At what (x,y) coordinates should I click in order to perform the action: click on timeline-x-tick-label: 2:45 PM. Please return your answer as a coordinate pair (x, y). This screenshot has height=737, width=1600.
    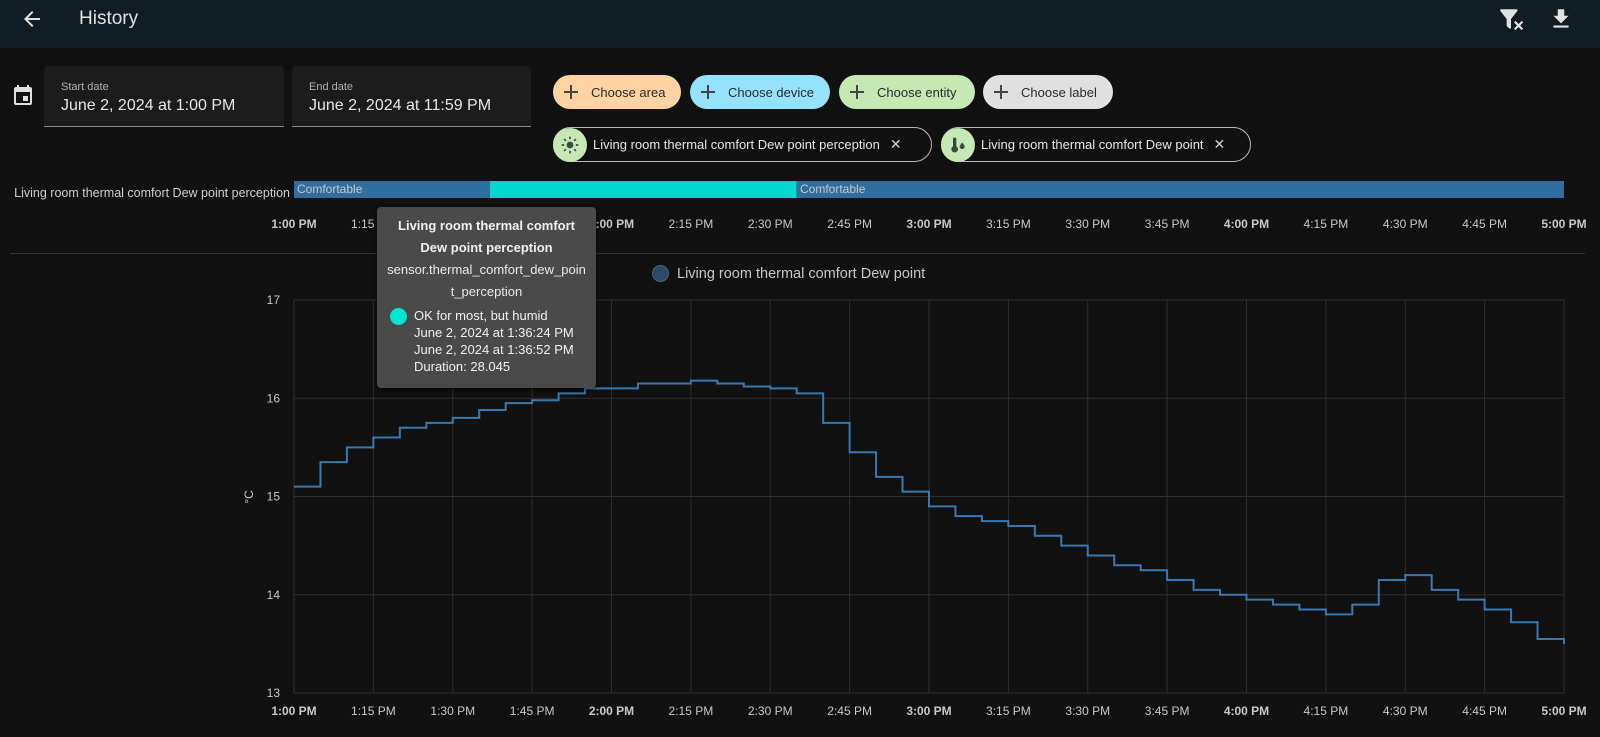
    Looking at the image, I should click on (849, 224).